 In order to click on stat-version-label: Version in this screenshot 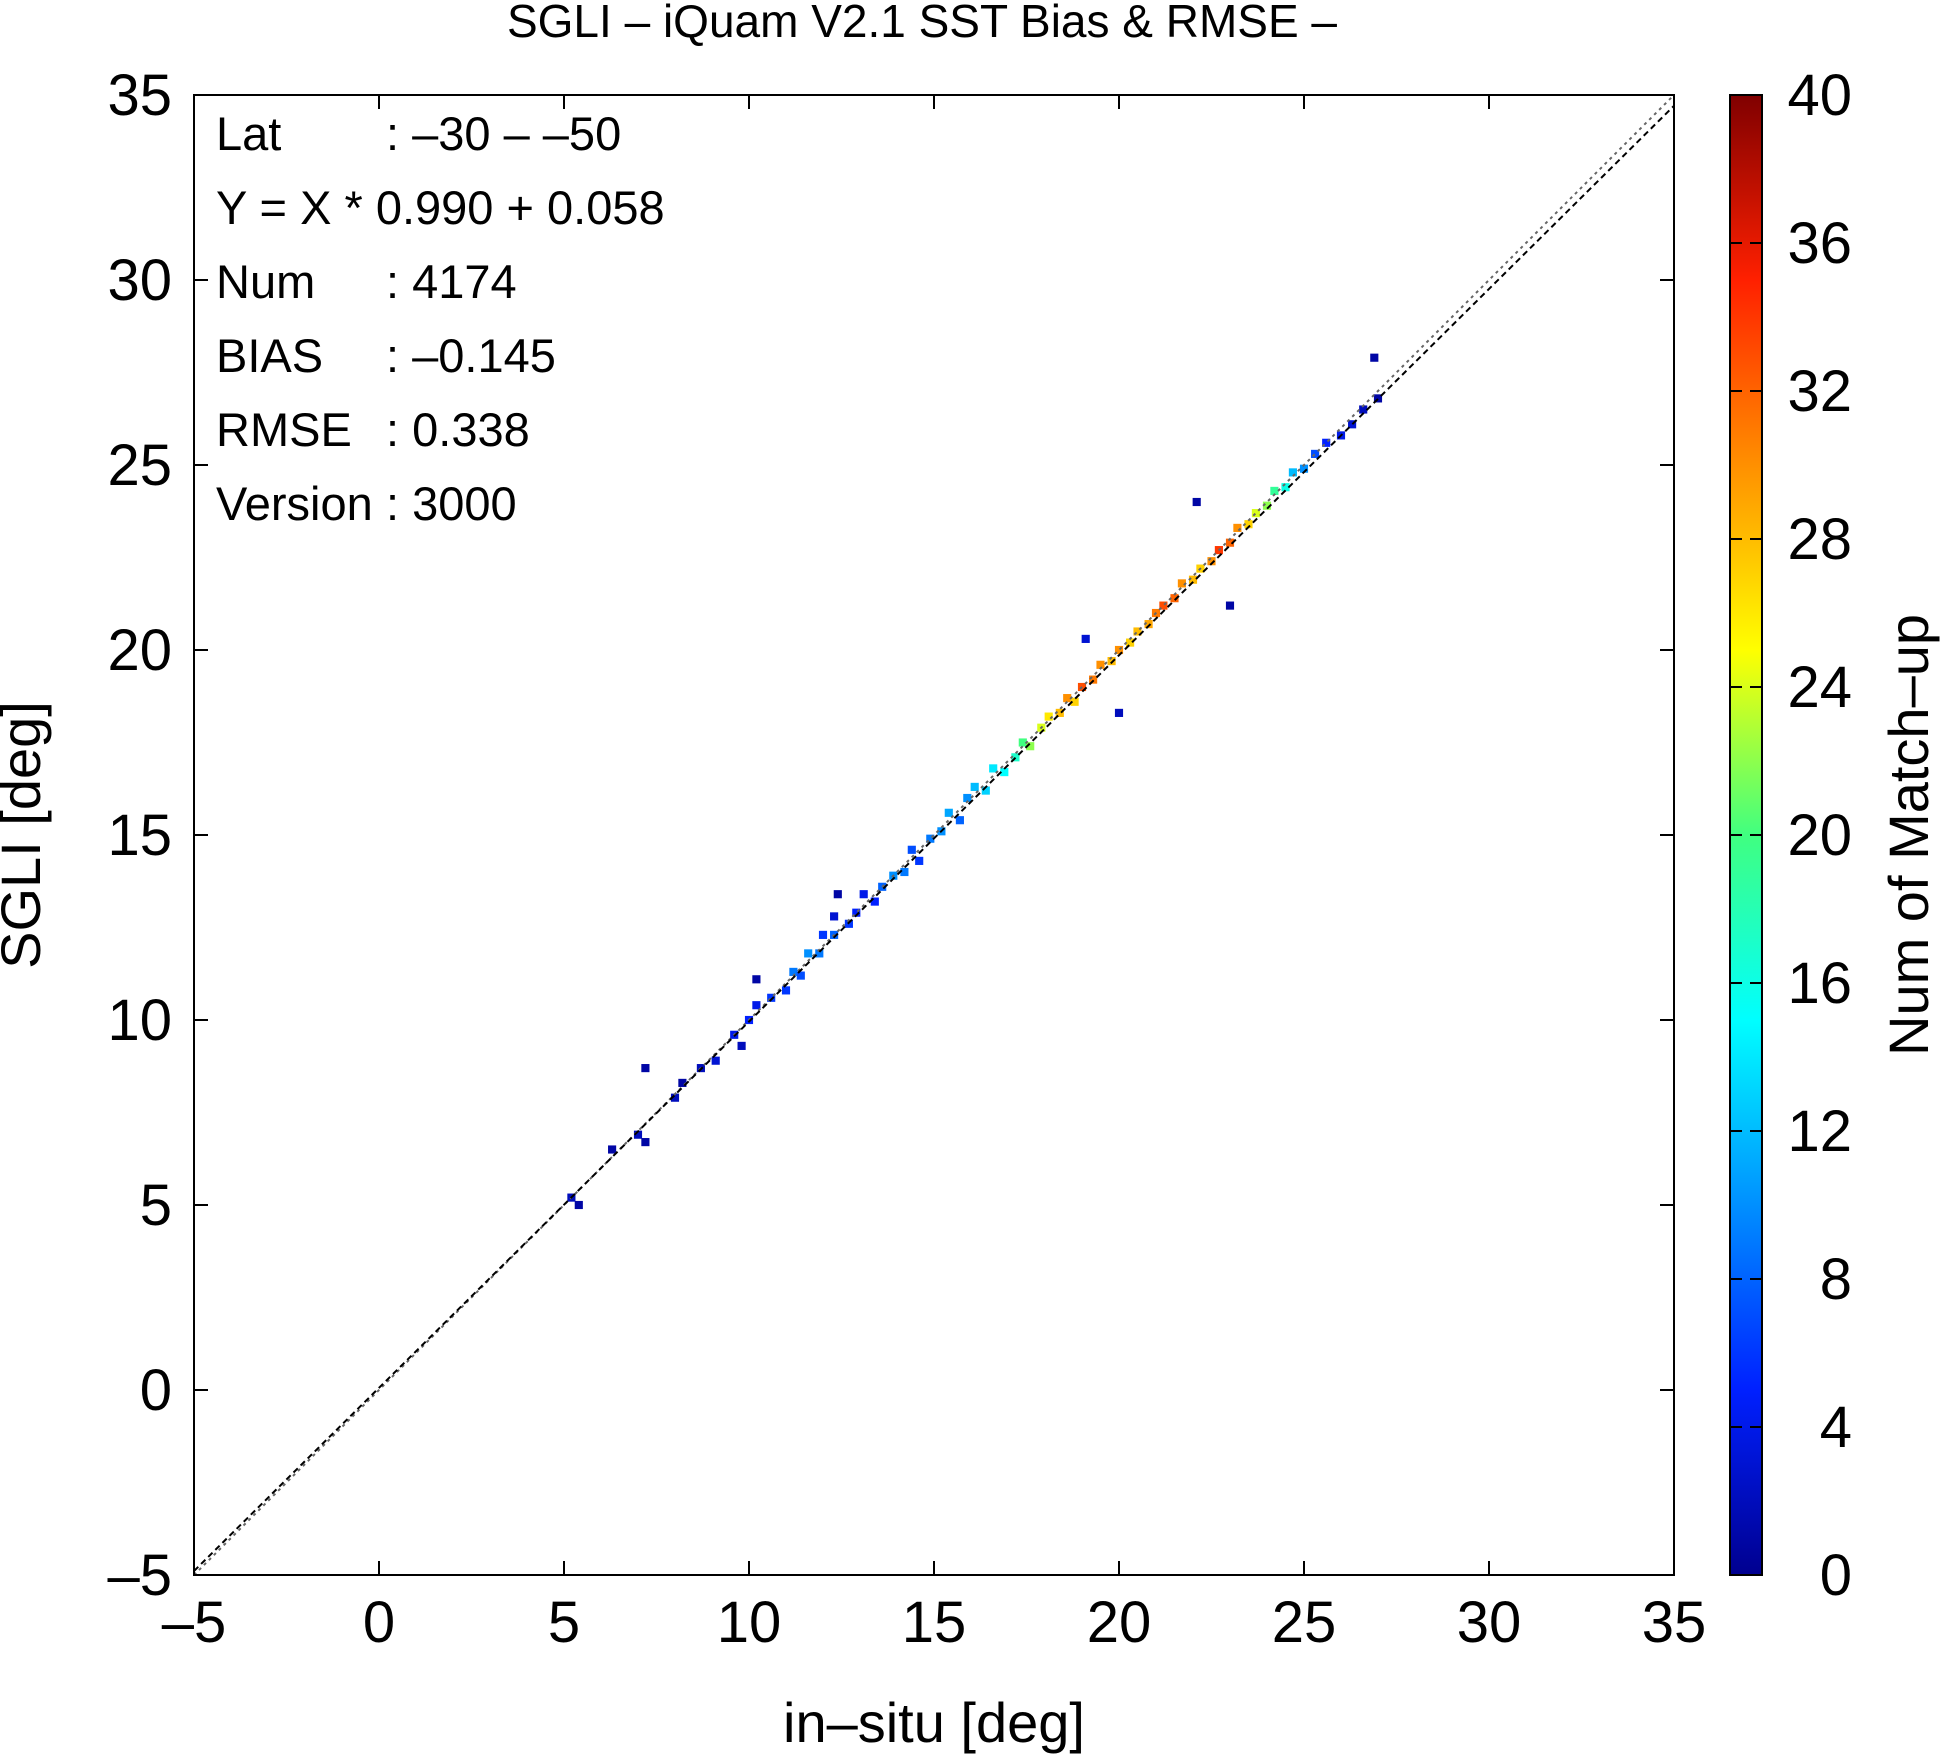, I will do `click(294, 503)`.